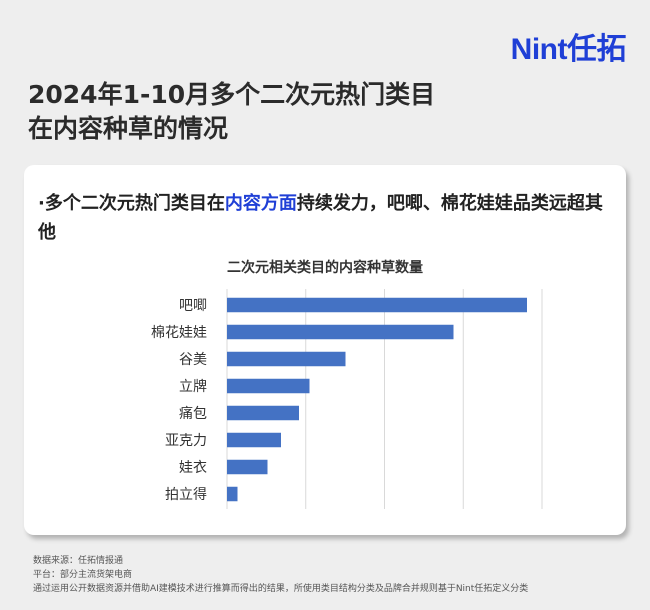 The height and width of the screenshot is (610, 650). Describe the element at coordinates (325, 268) in the screenshot. I see `chart-title: 二次元相关类目的内容种草数量` at that location.